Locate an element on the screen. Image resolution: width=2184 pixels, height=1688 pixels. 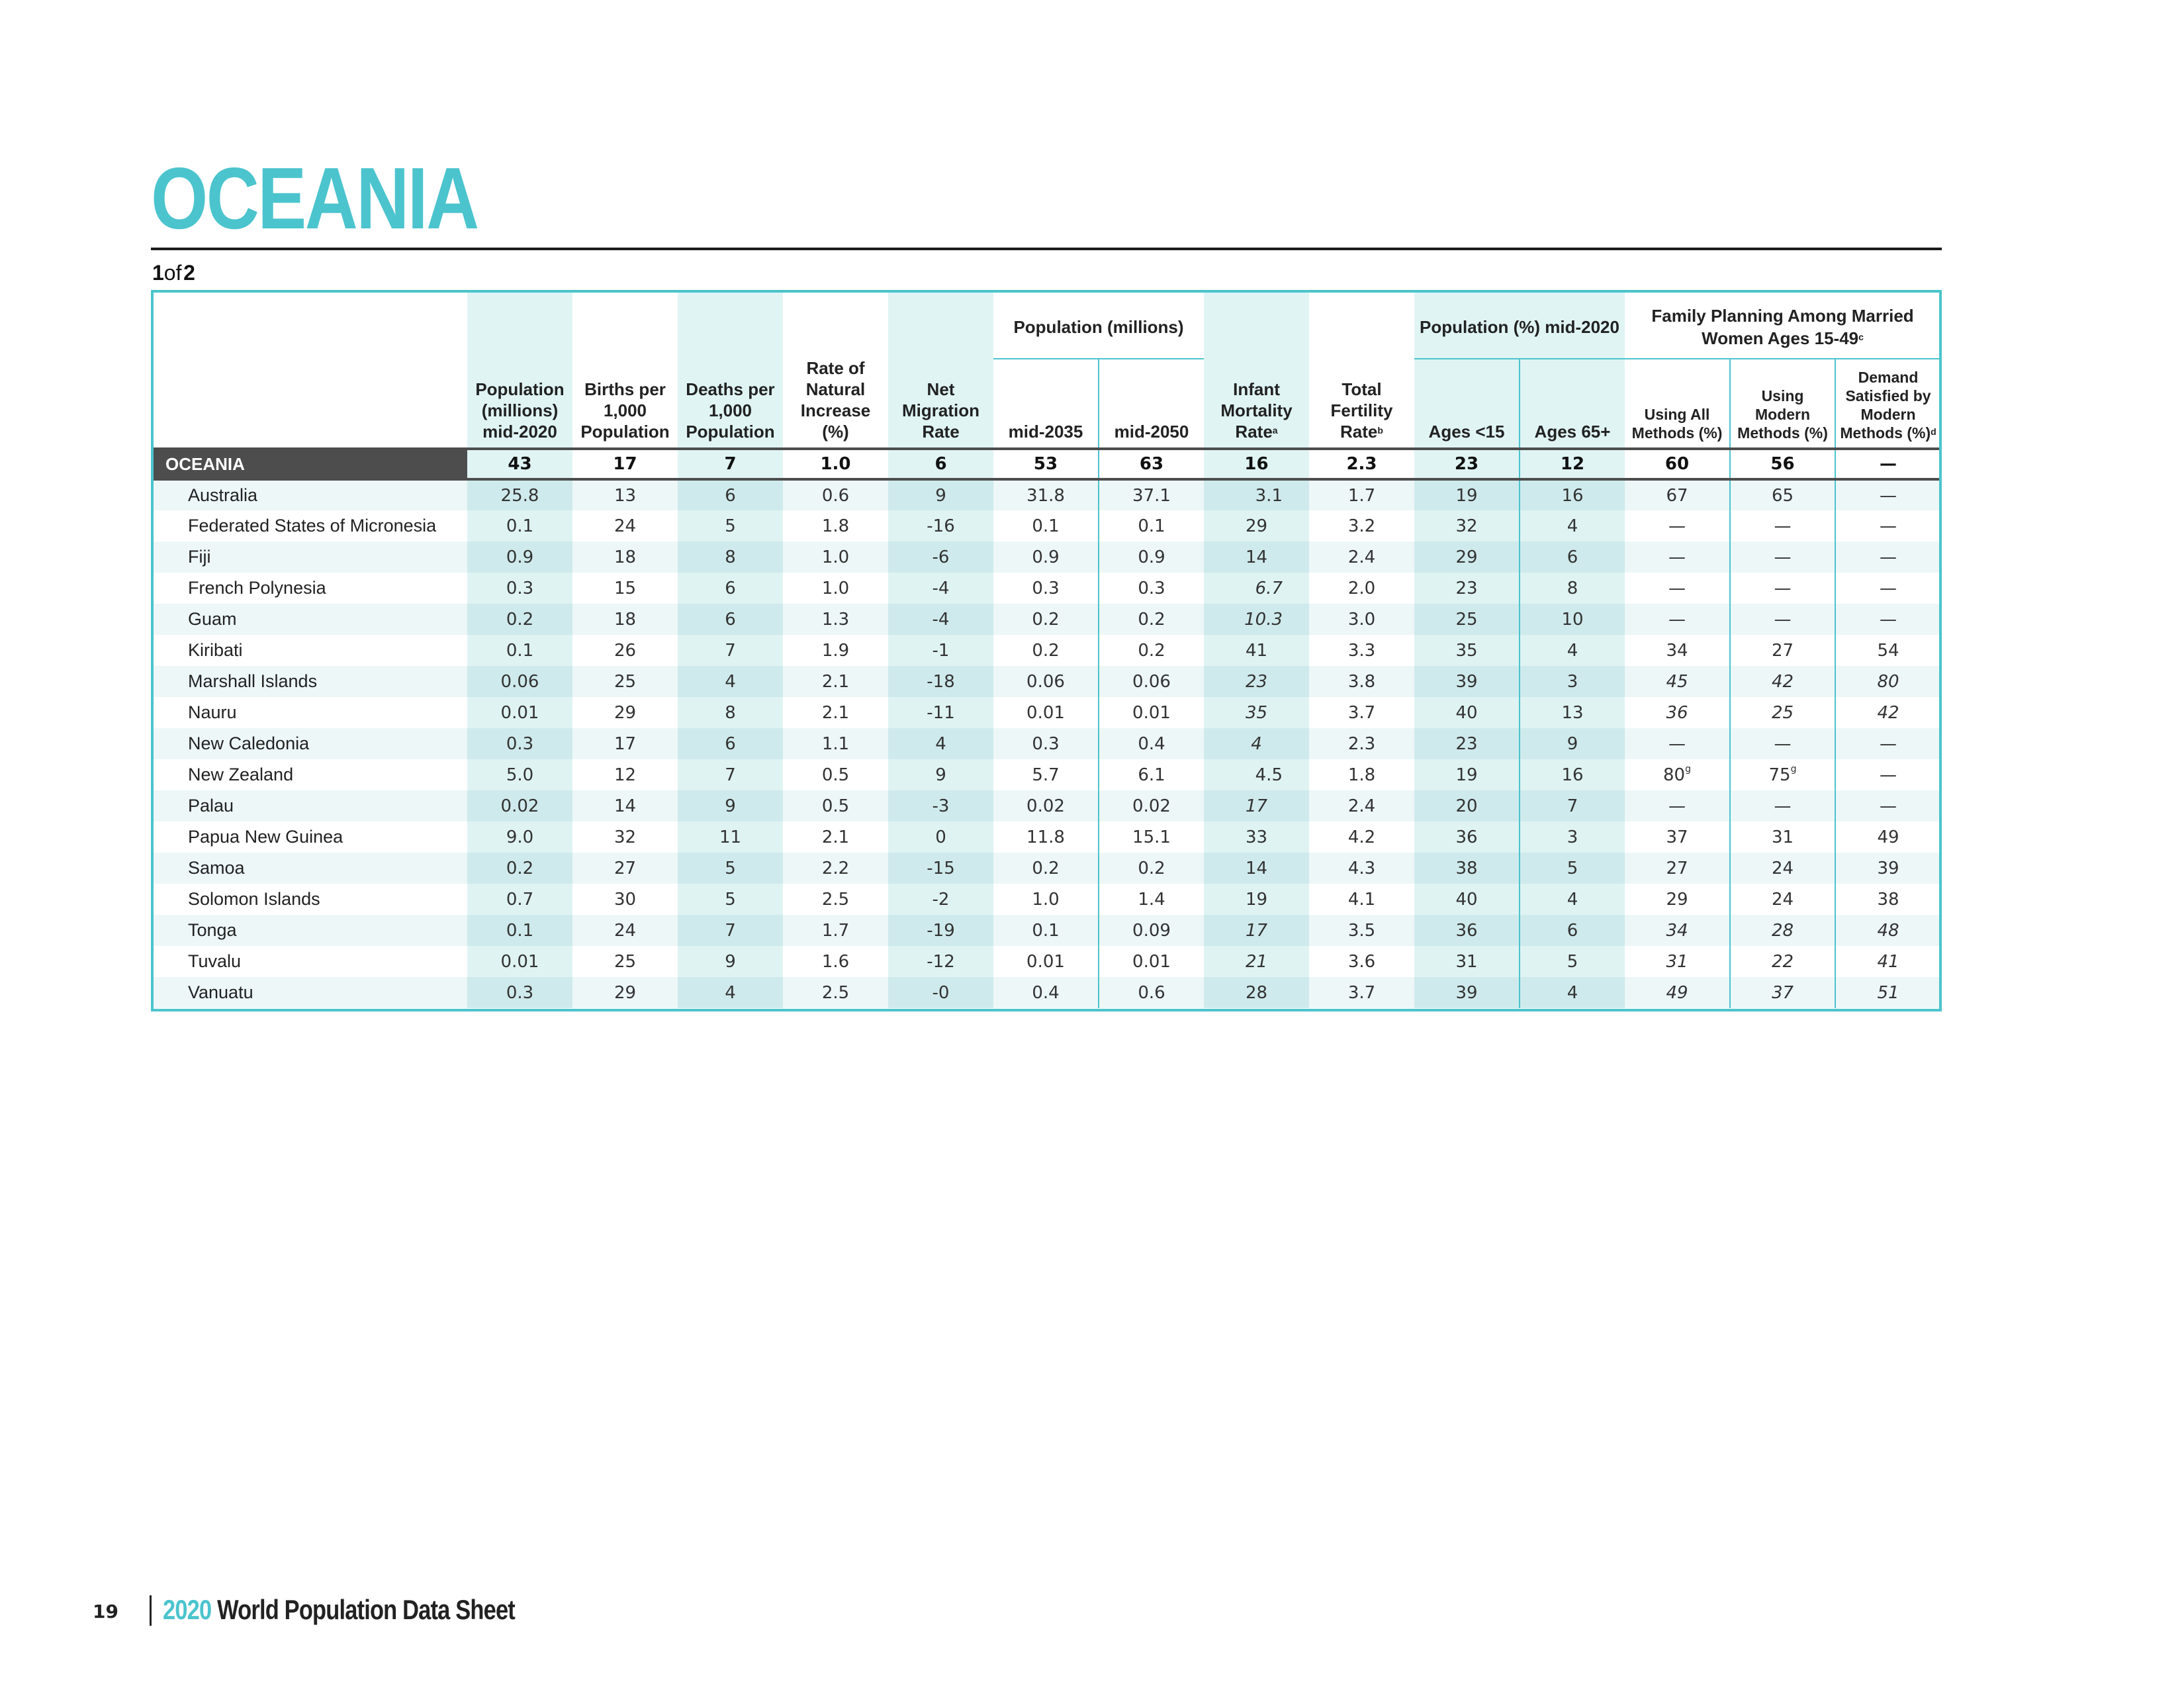
cell-value: -2 is located at coordinates (941, 899).